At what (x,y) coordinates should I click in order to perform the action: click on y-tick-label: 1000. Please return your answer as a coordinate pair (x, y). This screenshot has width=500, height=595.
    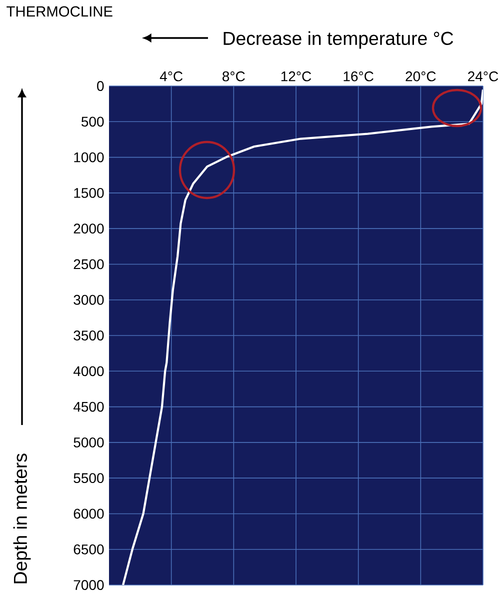
    Looking at the image, I should click on (89, 157).